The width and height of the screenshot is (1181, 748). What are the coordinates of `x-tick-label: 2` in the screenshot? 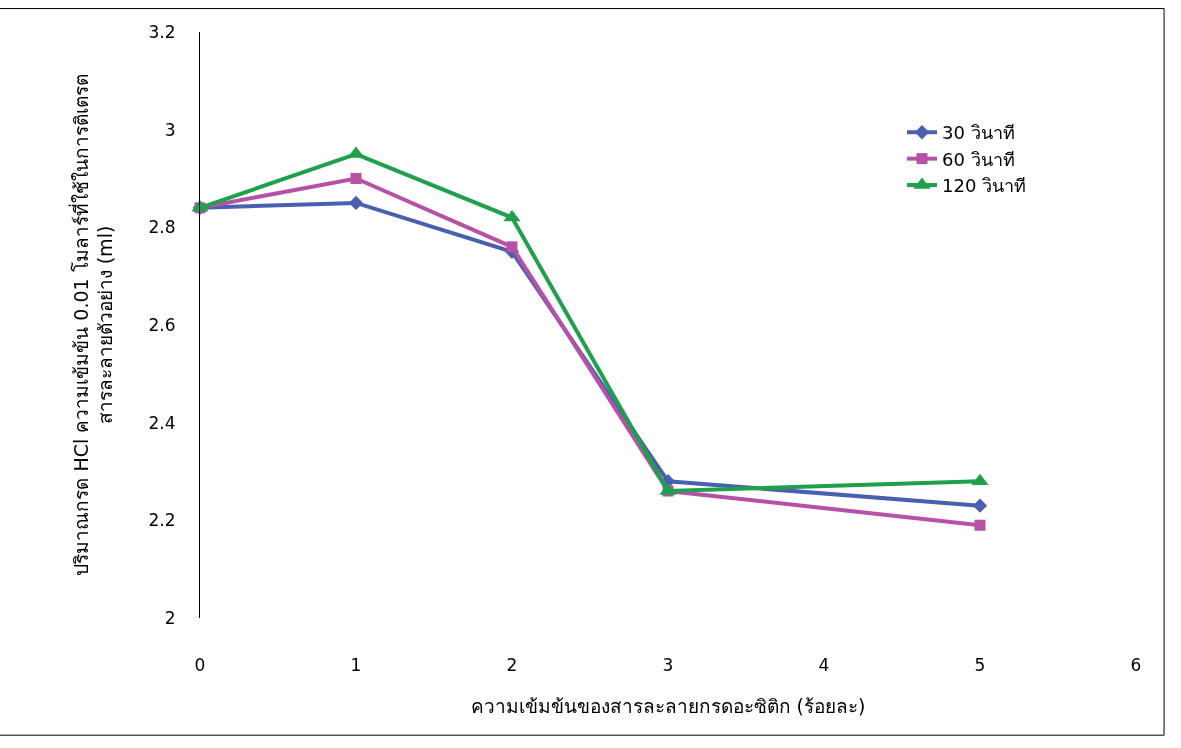 It's located at (512, 665).